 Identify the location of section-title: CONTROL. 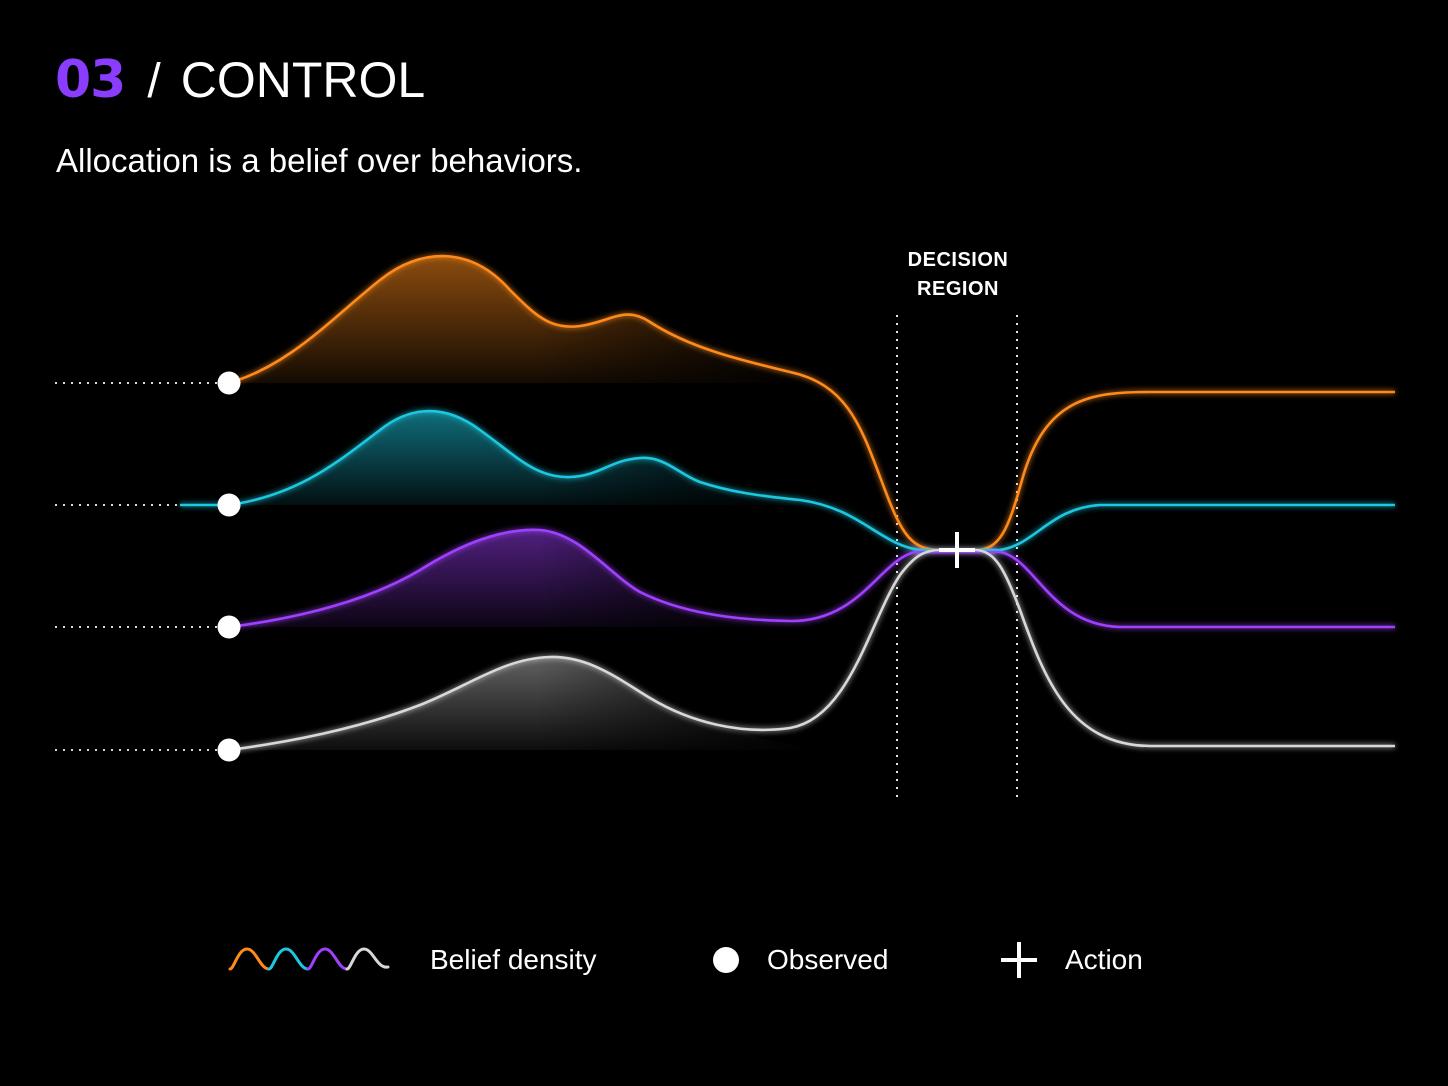
(303, 80).